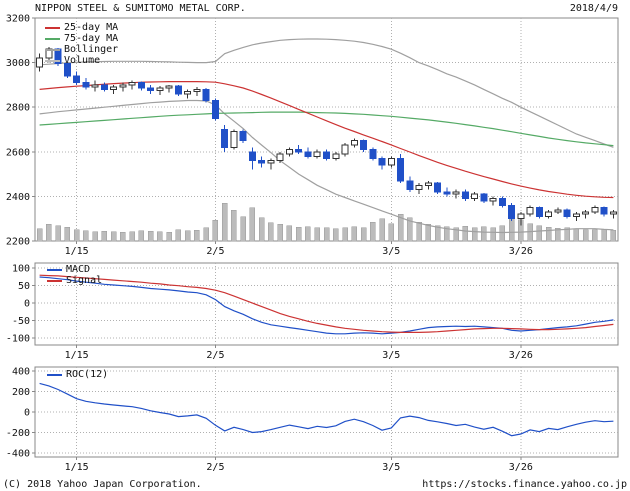  What do you see at coordinates (18, 433) in the screenshot?
I see `svg-text: -200` at bounding box center [18, 433].